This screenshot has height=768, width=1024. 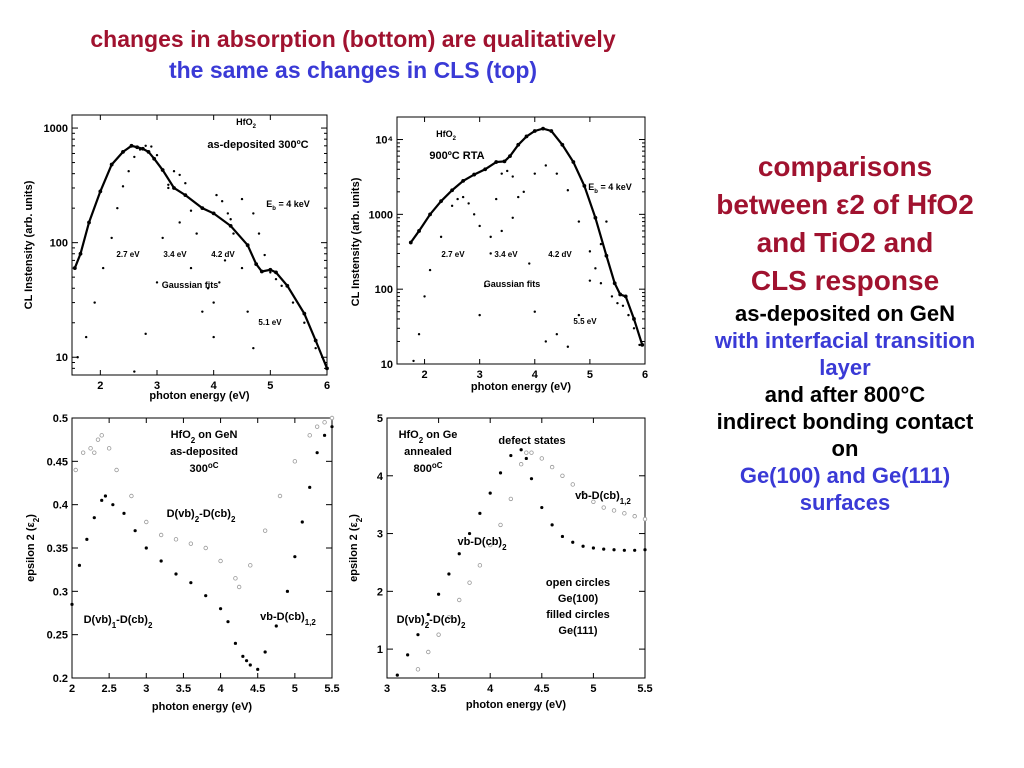 I want to click on note-line: surfaces, so click(x=845, y=502).